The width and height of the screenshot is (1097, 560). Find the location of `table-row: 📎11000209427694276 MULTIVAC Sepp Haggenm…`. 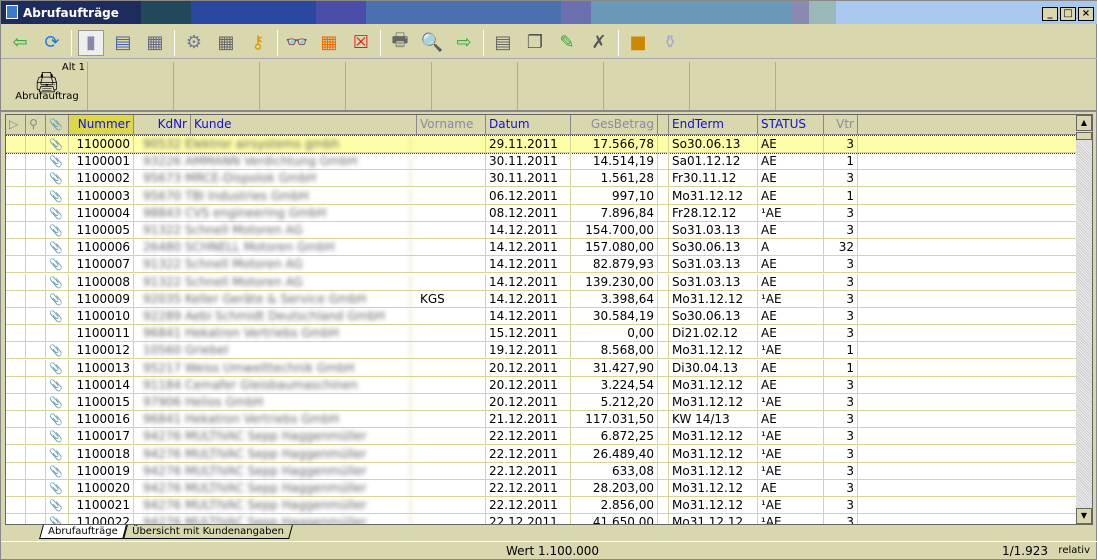

table-row: 📎11000209427694276 MULTIVAC Sepp Haggenm… is located at coordinates (542, 488).